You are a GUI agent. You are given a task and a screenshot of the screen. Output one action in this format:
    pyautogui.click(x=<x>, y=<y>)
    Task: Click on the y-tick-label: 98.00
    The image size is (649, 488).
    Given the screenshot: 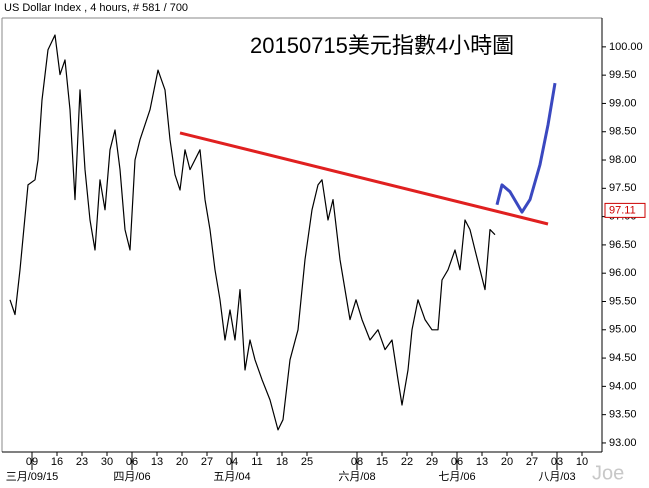 What is the action you would take?
    pyautogui.click(x=623, y=160)
    